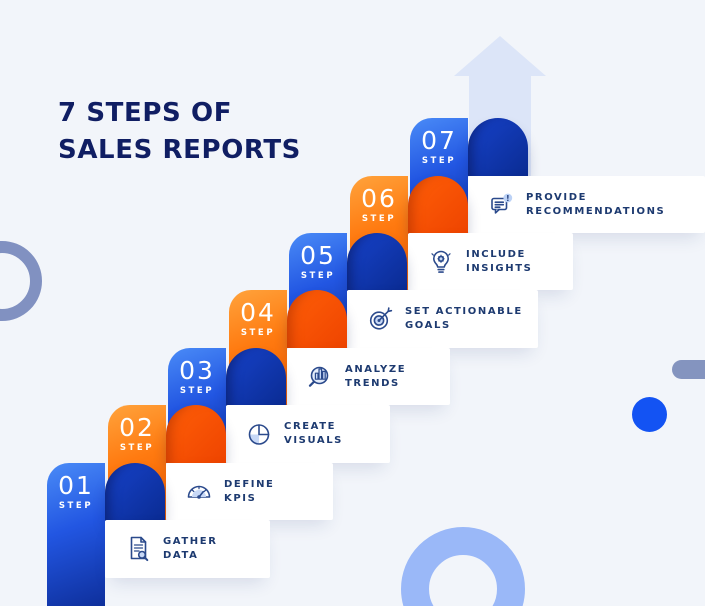 This screenshot has width=705, height=606. What do you see at coordinates (508, 198) in the screenshot?
I see `exclamation-badge: !` at bounding box center [508, 198].